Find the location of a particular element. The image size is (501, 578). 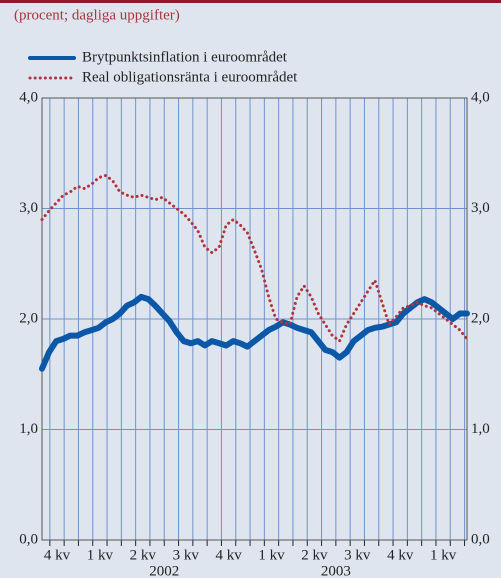

y2-tick-label: 3,0 is located at coordinates (480, 208).